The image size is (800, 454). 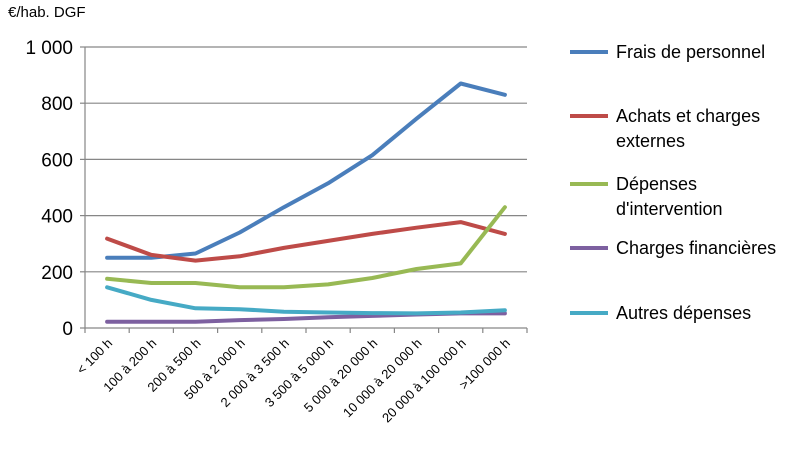 I want to click on y-tick-label: 200, so click(x=57, y=273).